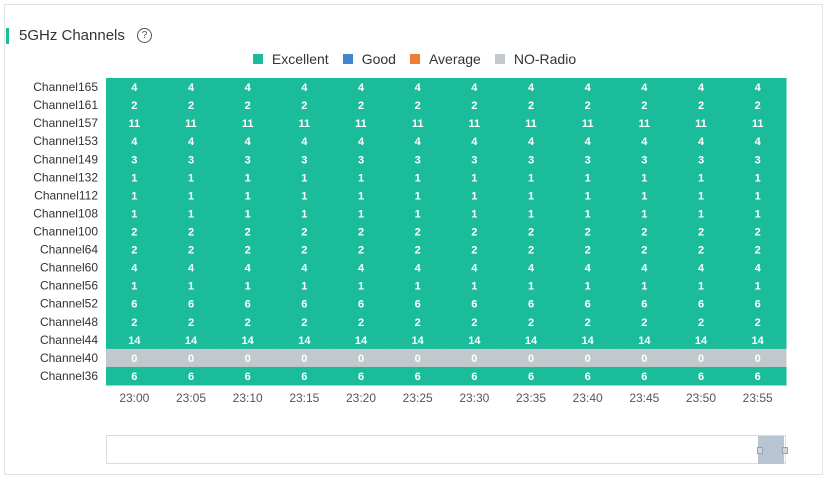 The height and width of the screenshot is (481, 829). Describe the element at coordinates (445, 59) in the screenshot. I see `legend-item-average: Average` at that location.